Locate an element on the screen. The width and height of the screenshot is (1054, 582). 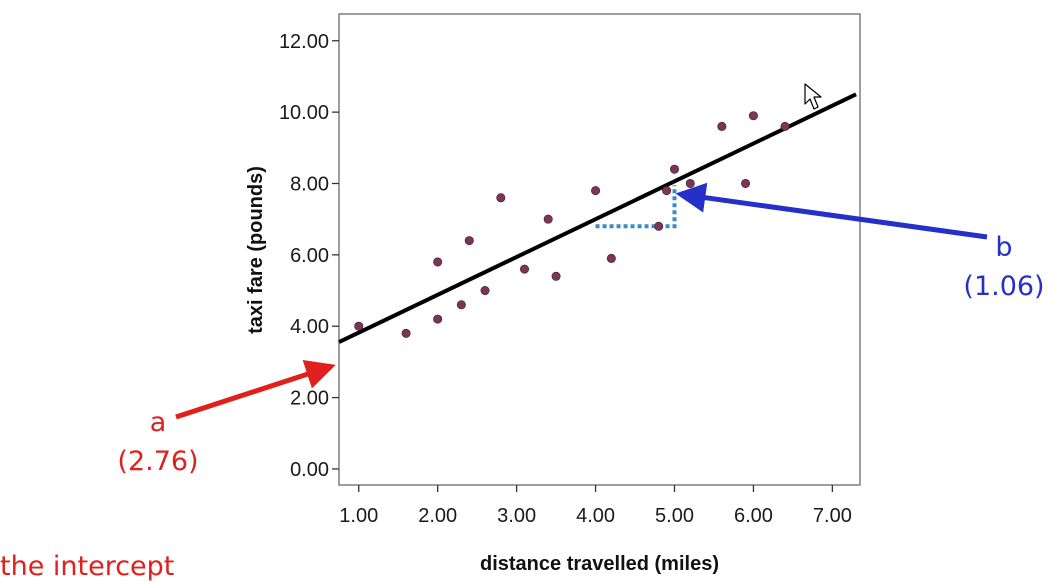
annotation-b-arrow is located at coordinates (831, 211).